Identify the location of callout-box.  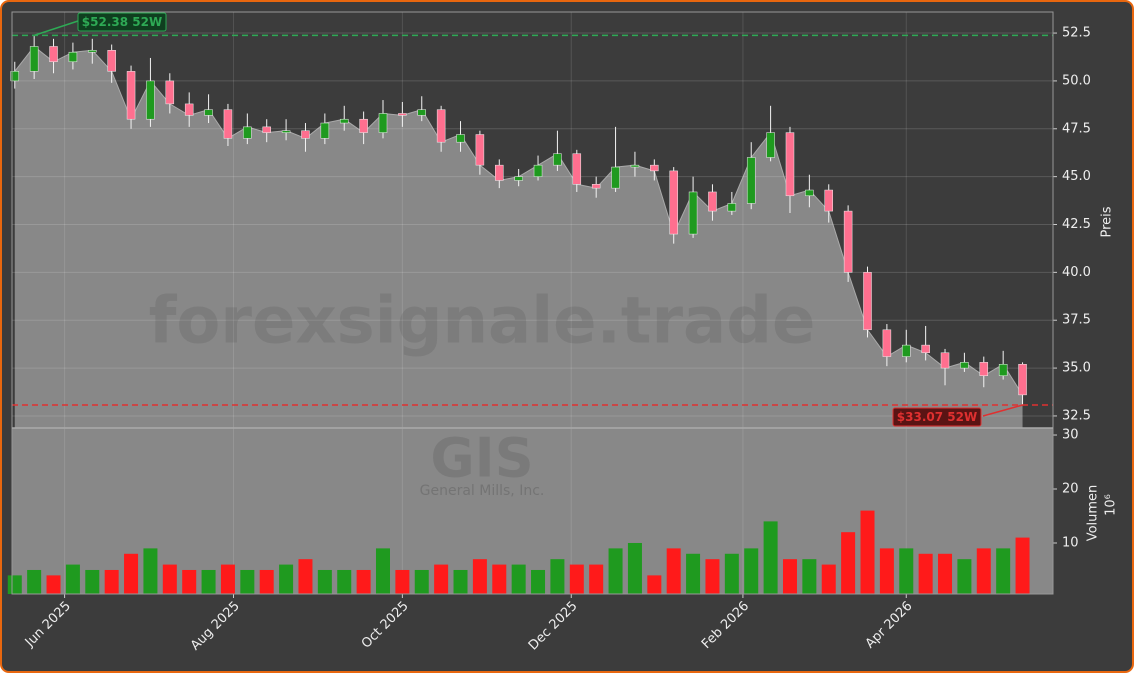
(122, 22).